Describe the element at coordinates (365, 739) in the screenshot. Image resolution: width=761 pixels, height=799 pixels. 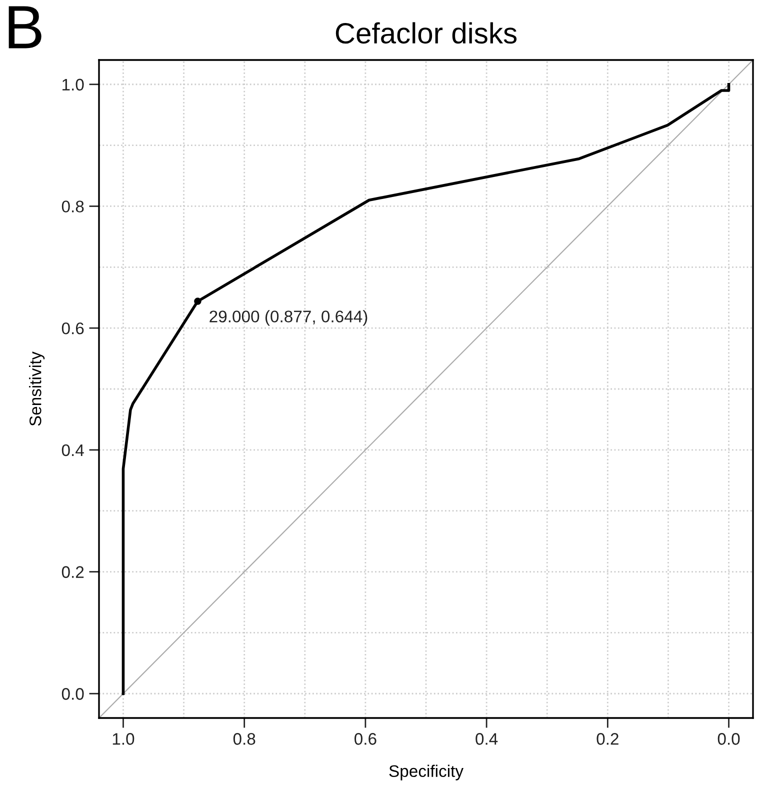
I see `x-tick-label: 0.6` at that location.